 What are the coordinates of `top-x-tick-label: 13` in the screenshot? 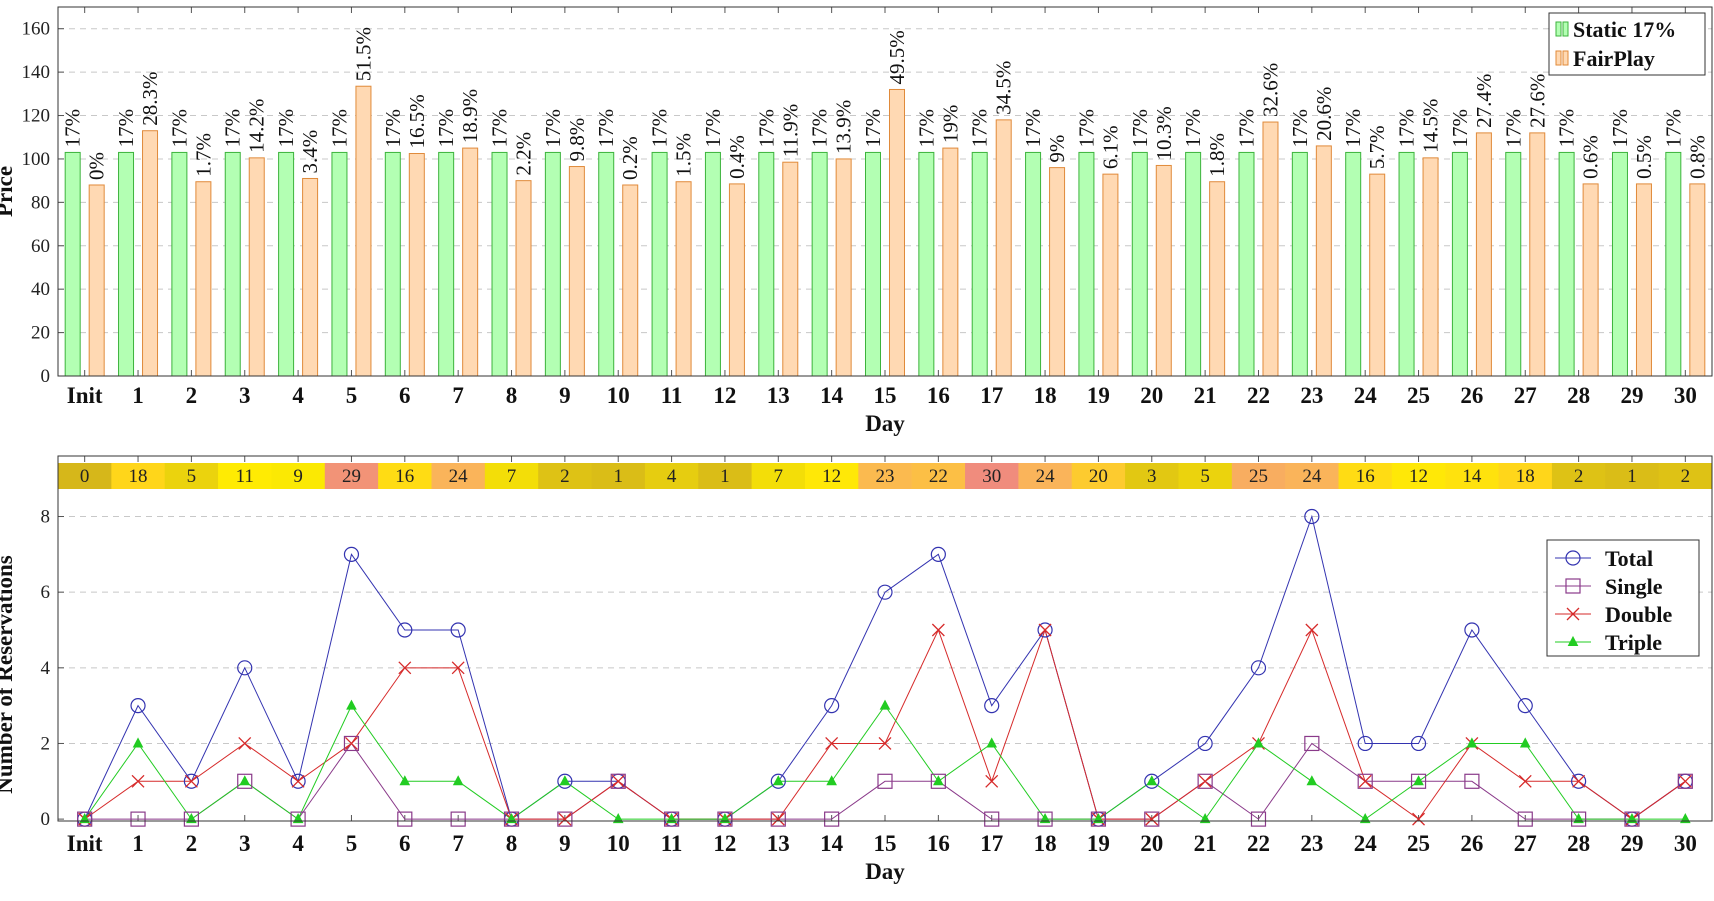 It's located at (778, 395).